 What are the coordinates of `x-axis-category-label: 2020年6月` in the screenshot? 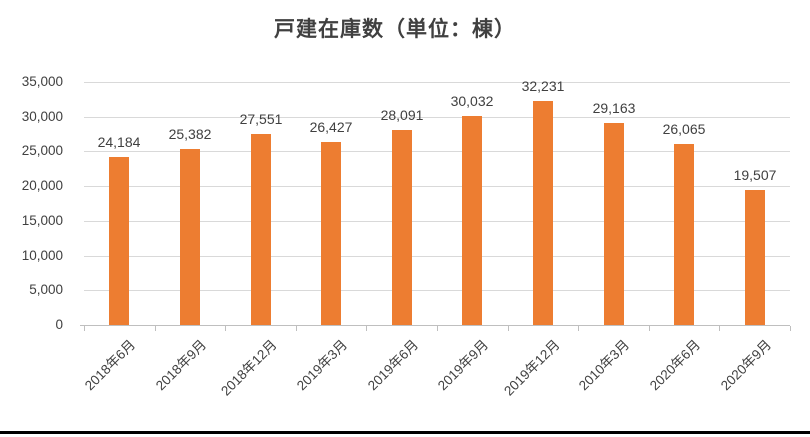 It's located at (675, 365).